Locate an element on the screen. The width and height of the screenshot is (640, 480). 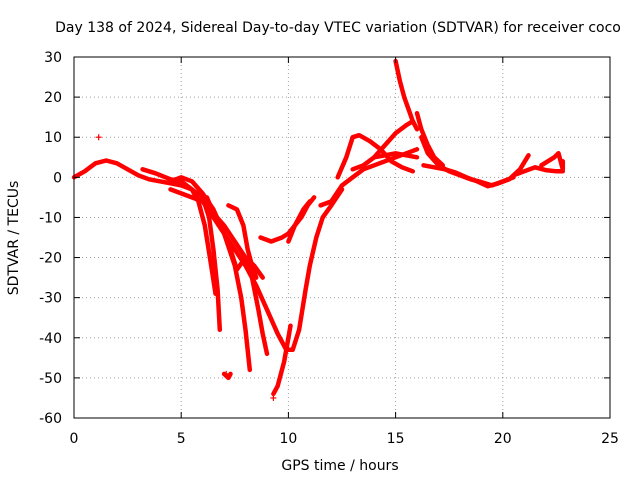
y-tick-label: -30 is located at coordinates (50, 299).